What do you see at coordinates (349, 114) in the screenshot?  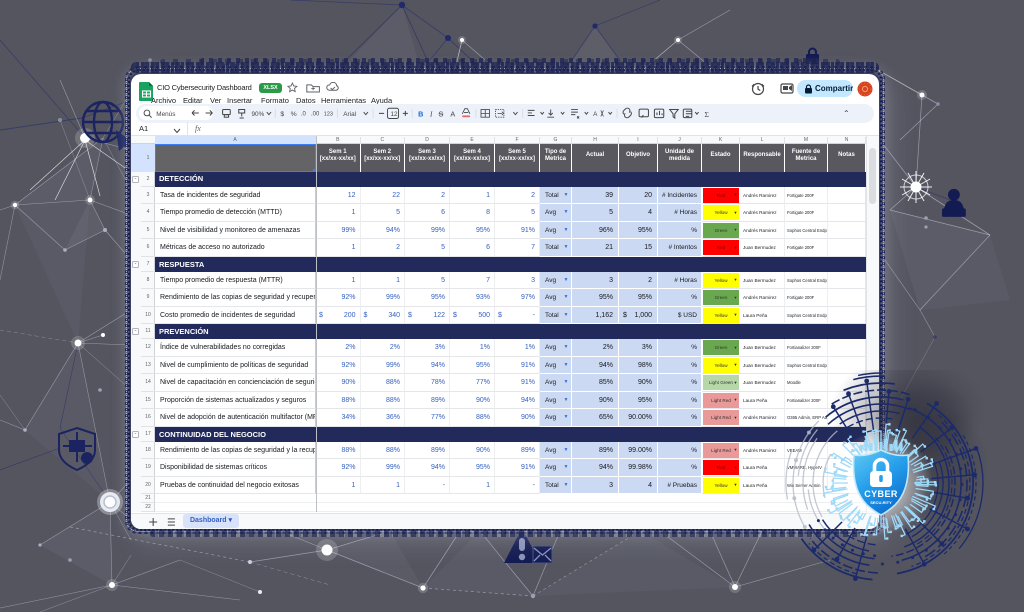 I see `svg-text: Arial` at bounding box center [349, 114].